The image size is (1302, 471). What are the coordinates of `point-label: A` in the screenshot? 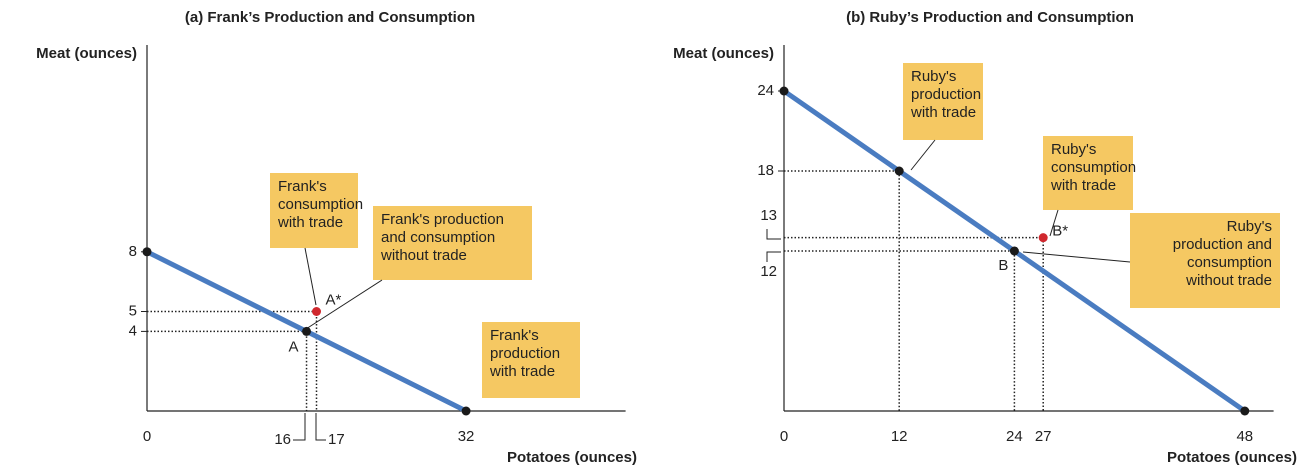 It's located at (294, 346).